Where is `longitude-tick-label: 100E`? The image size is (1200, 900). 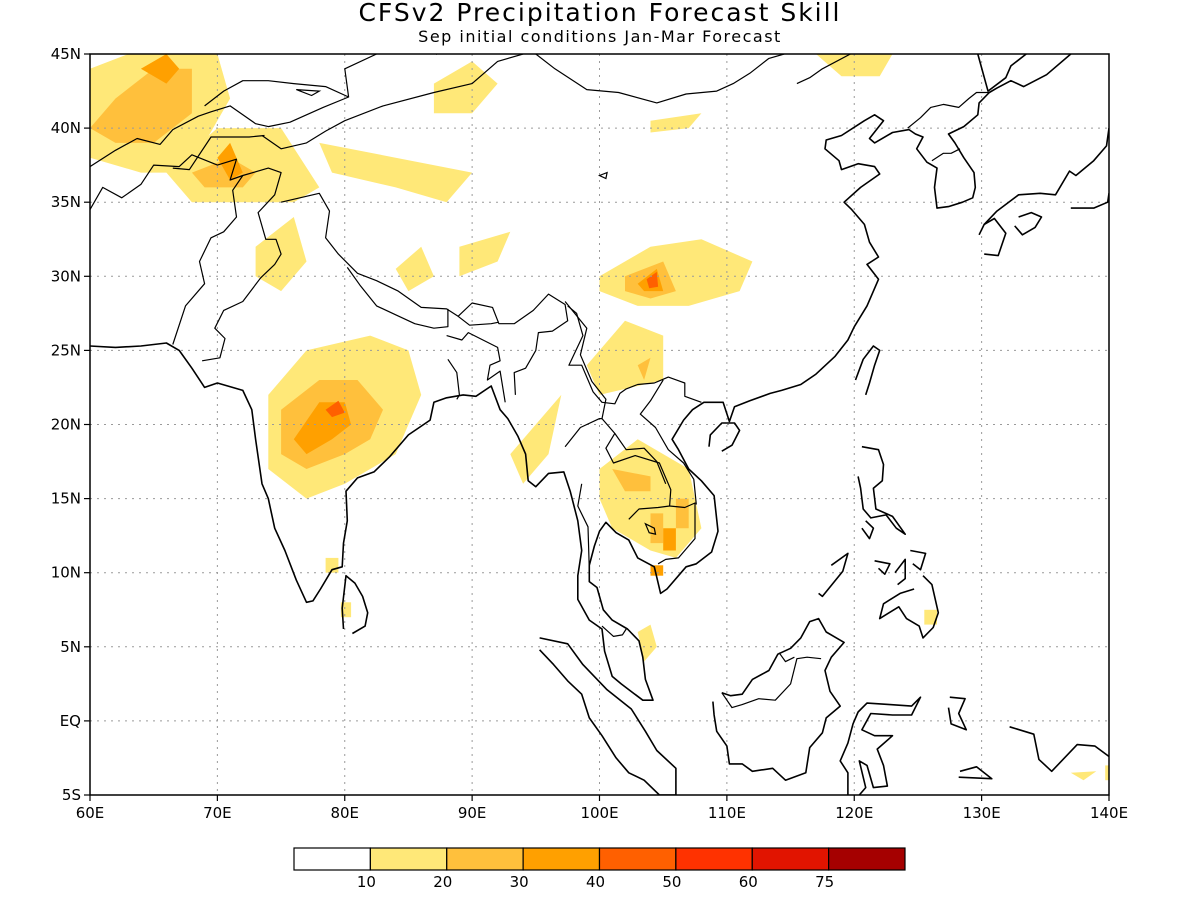 longitude-tick-label: 100E is located at coordinates (599, 813).